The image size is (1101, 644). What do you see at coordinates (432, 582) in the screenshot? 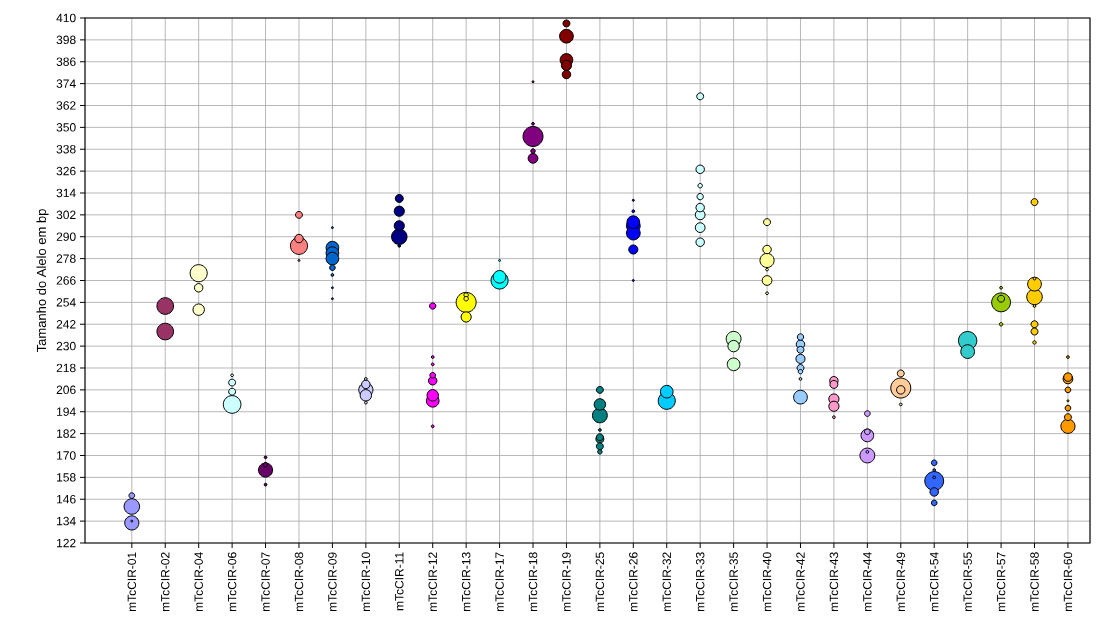
I see `x-tick-label: mTcCIR-12` at bounding box center [432, 582].